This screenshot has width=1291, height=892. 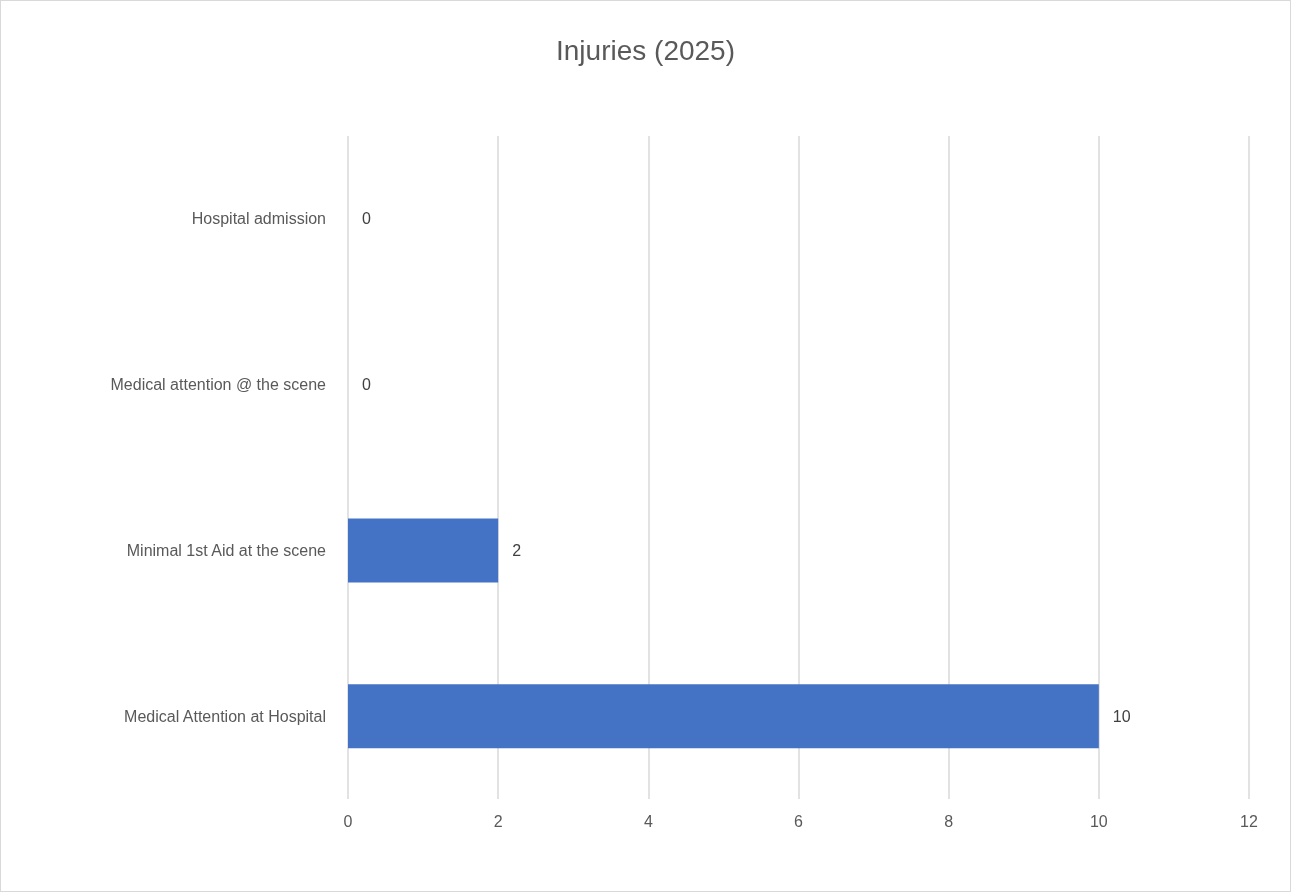 I want to click on x-tick-label: 4, so click(x=648, y=821).